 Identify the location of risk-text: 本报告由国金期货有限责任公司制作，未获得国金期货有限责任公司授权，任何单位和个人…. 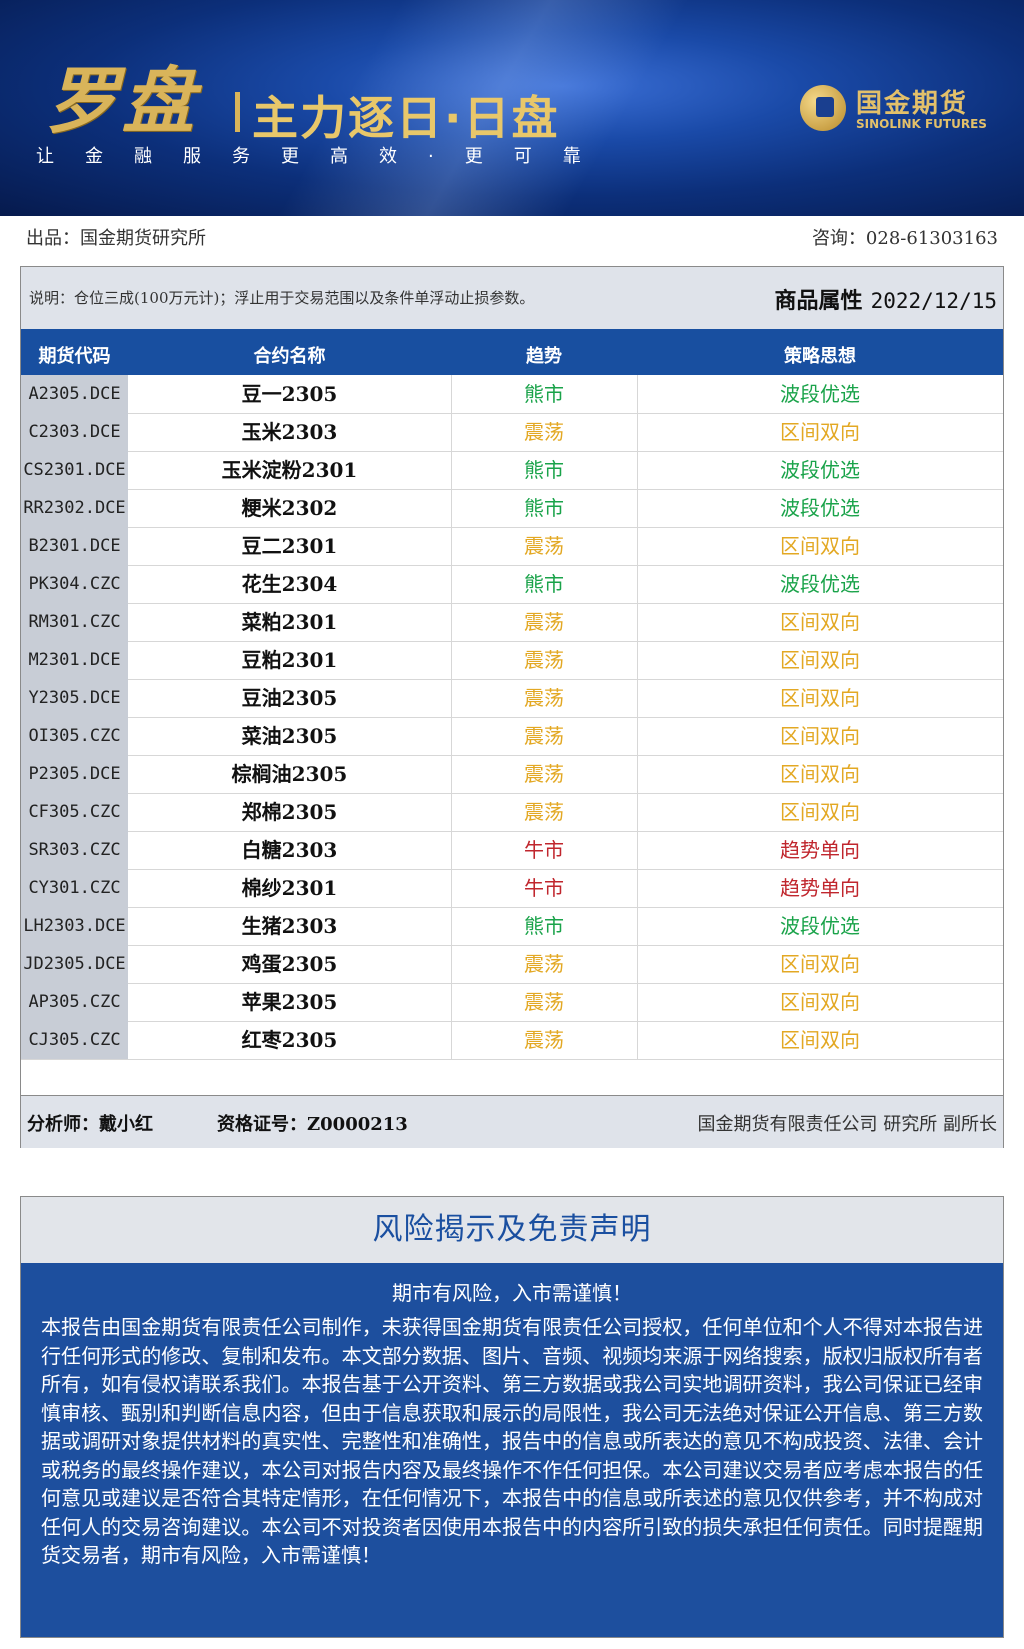
(512, 1441).